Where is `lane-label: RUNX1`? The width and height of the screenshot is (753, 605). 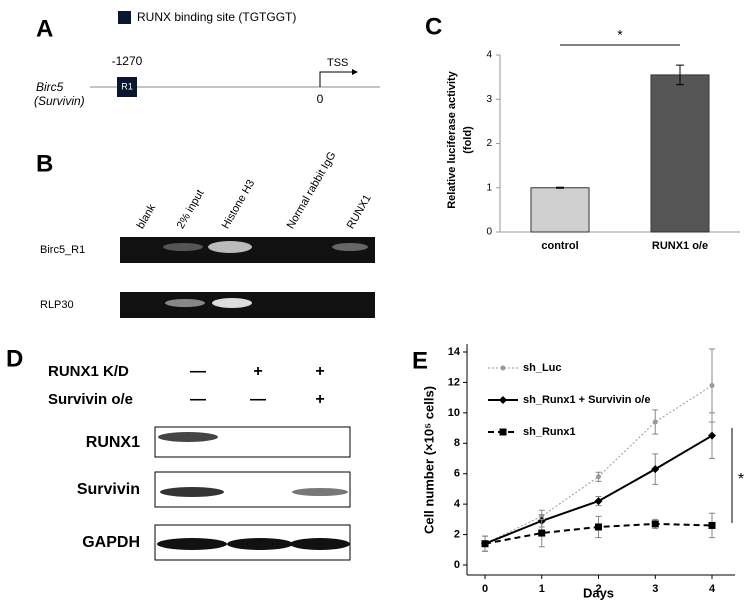 lane-label: RUNX1 is located at coordinates (359, 212).